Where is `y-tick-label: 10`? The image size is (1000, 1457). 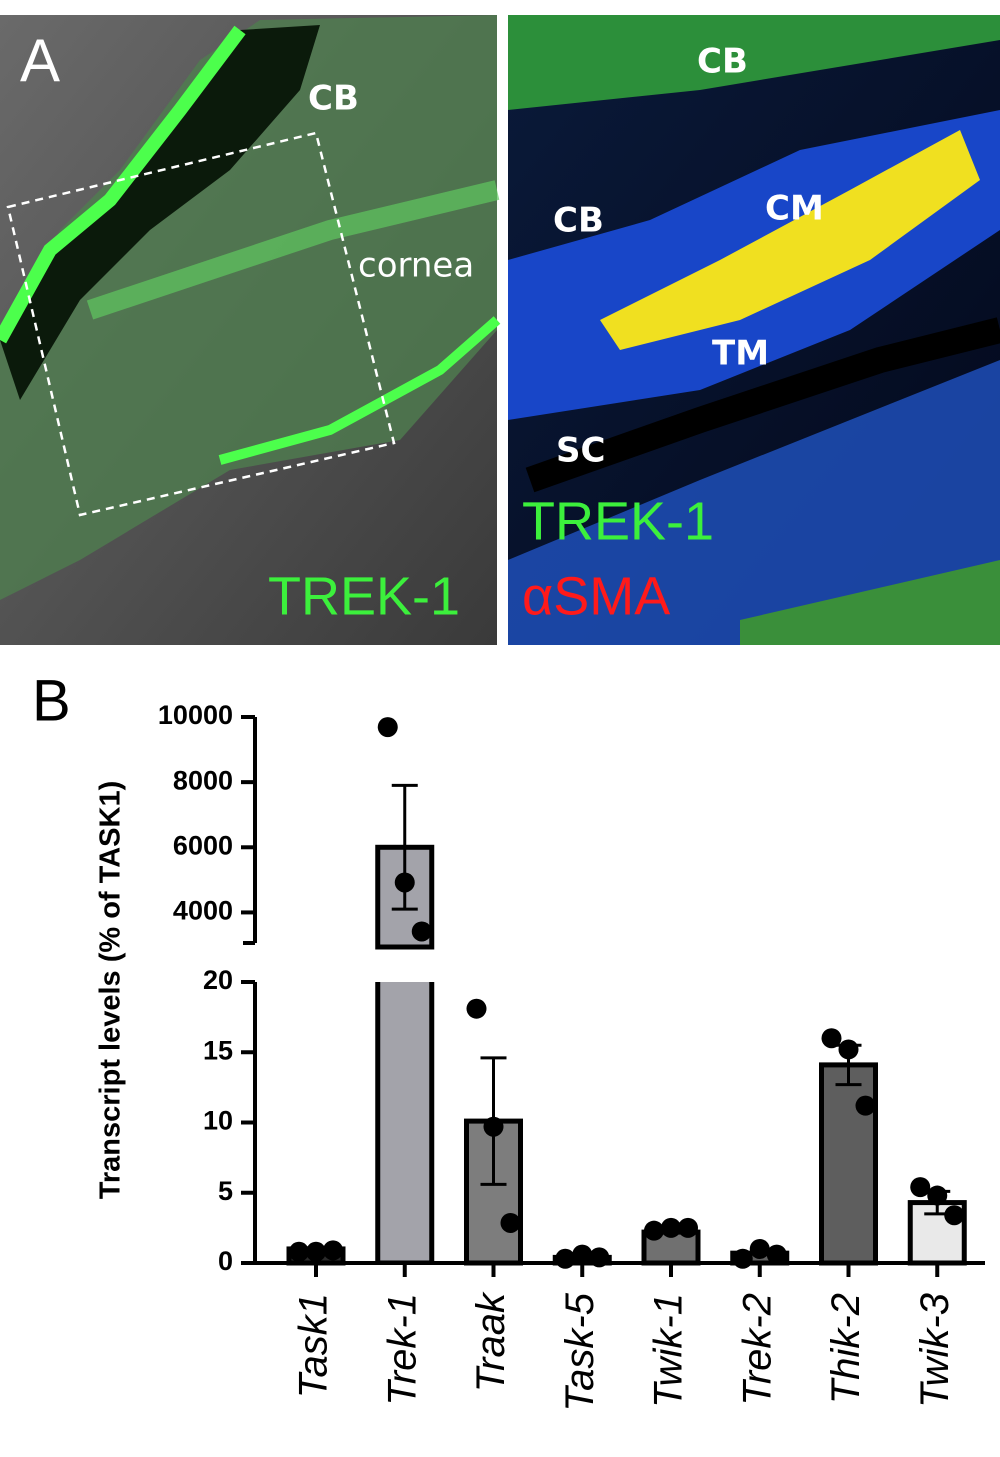
y-tick-label: 10 is located at coordinates (218, 1121).